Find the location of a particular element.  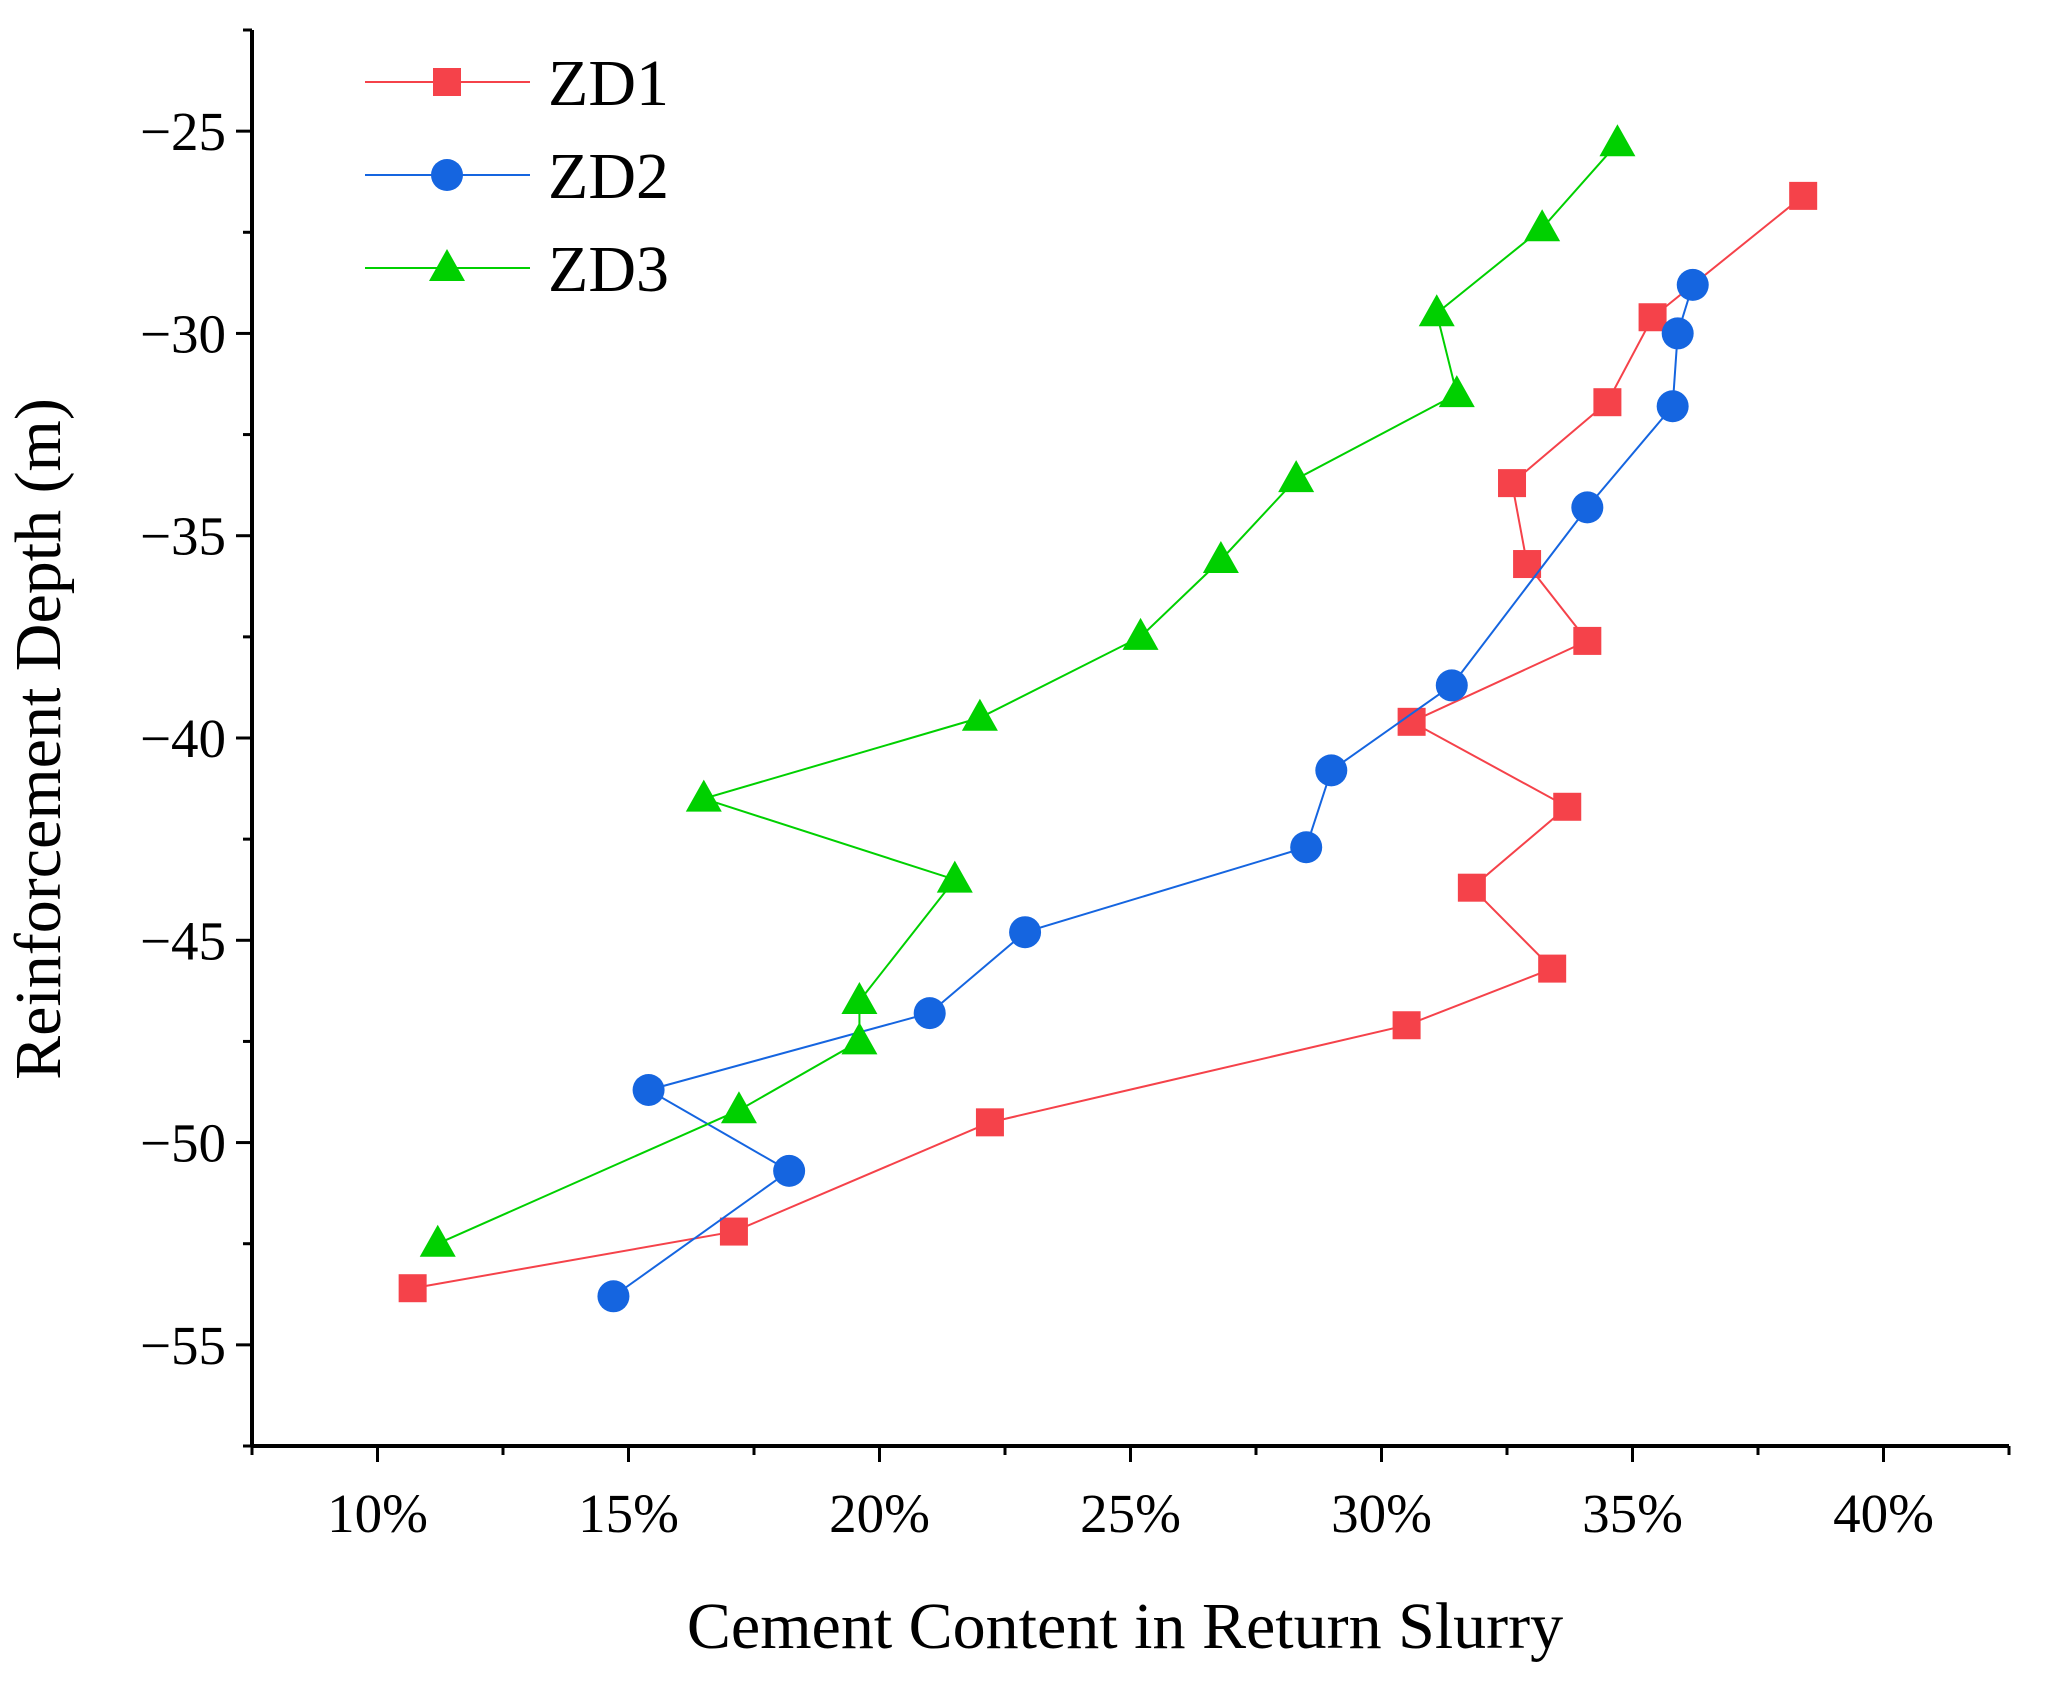

x-axis-title: Cement Content in Return Slurry is located at coordinates (1125, 1626).